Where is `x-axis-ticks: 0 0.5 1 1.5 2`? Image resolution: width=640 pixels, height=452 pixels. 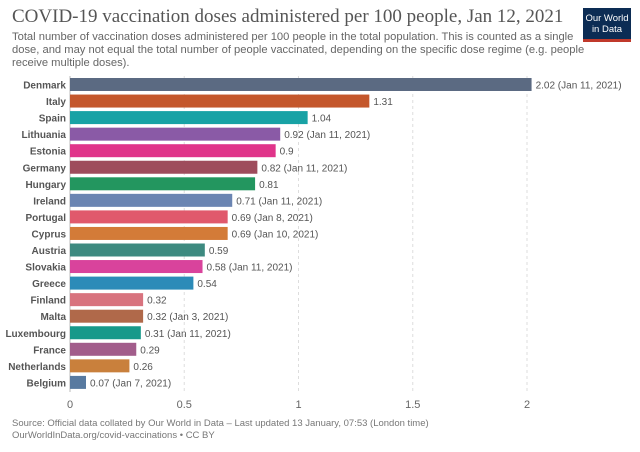
x-axis-ticks: 0 0.5 1 1.5 2 is located at coordinates (298, 405).